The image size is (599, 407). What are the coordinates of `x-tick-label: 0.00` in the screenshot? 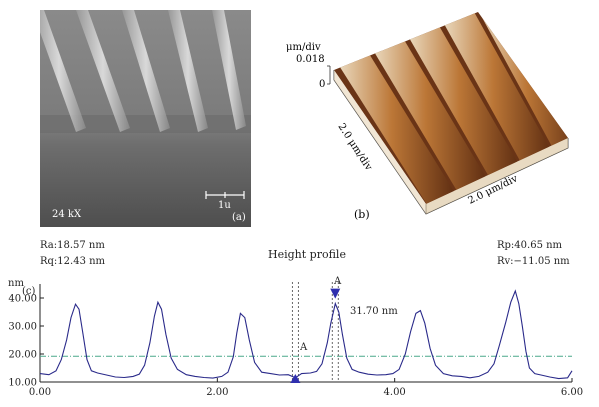 It's located at (40, 392).